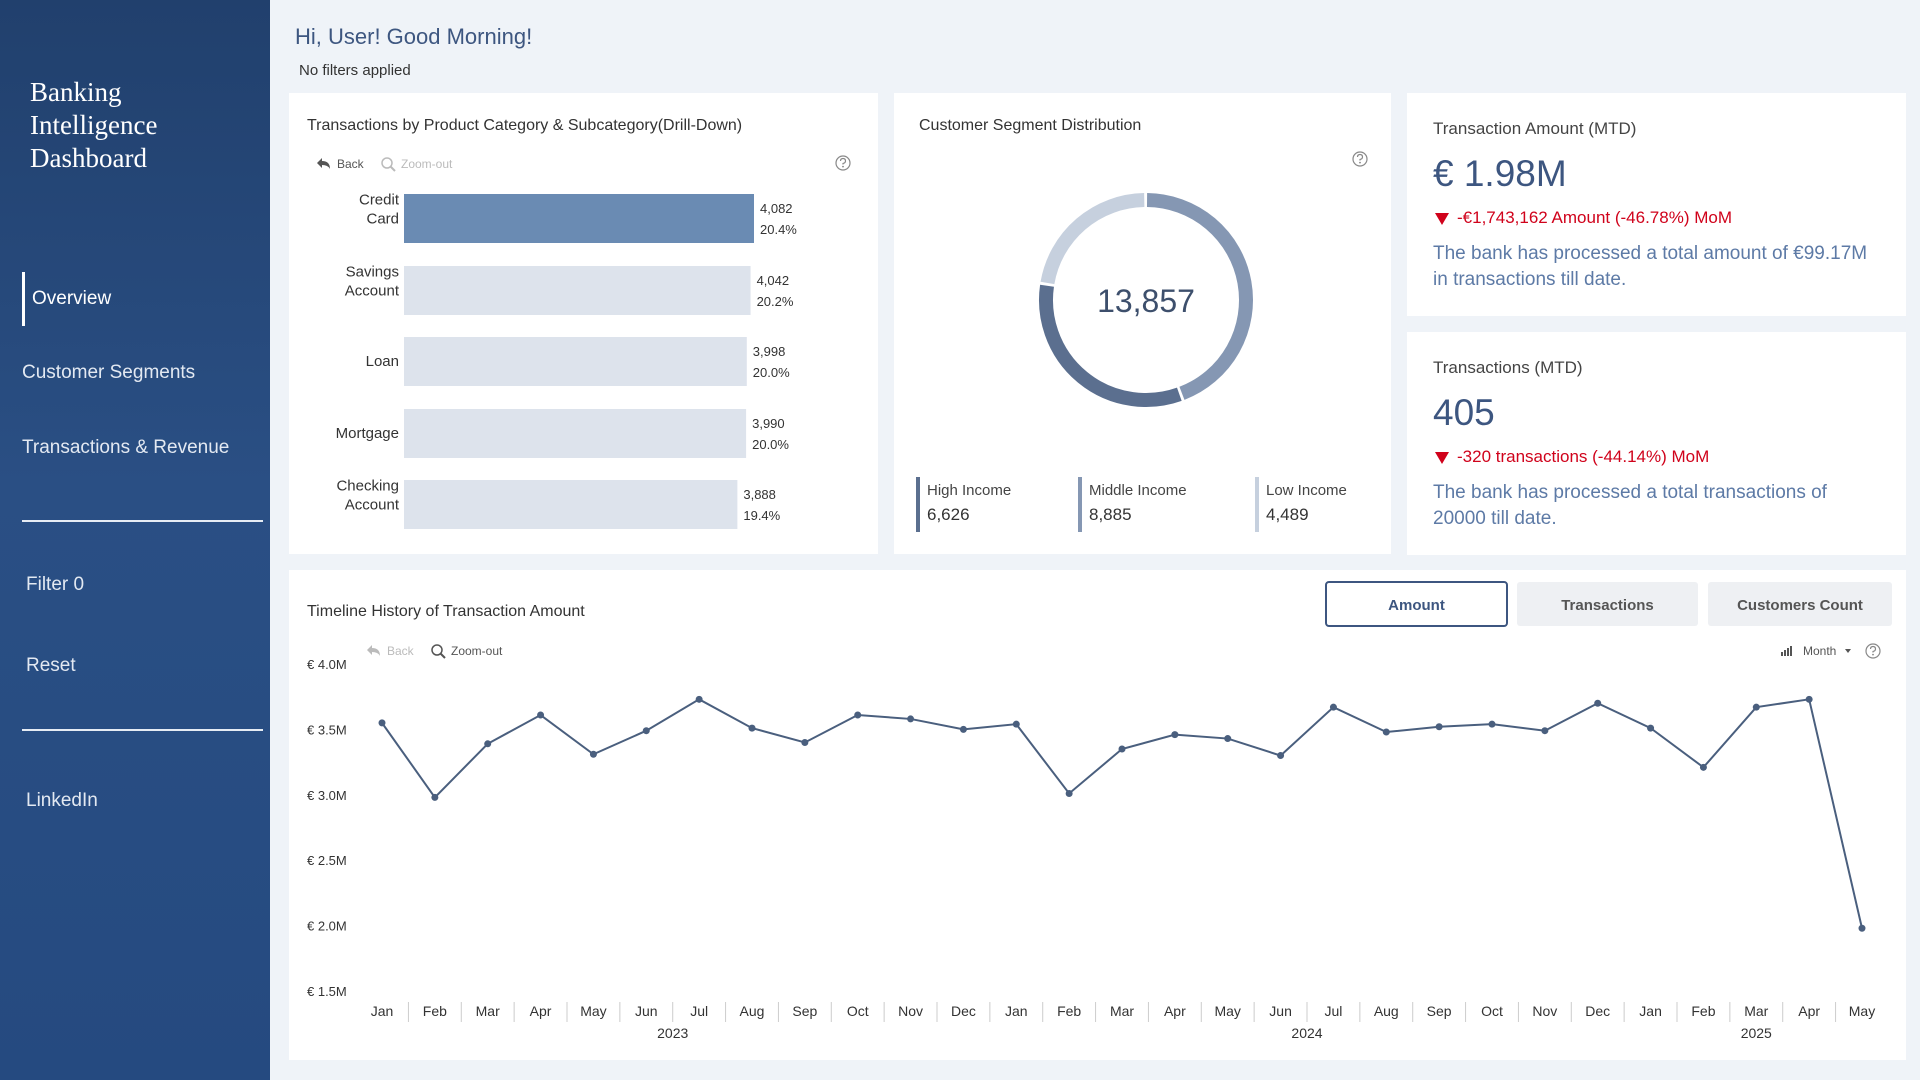 The image size is (1920, 1080). What do you see at coordinates (1819, 651) in the screenshot?
I see `granularity-select: Month` at bounding box center [1819, 651].